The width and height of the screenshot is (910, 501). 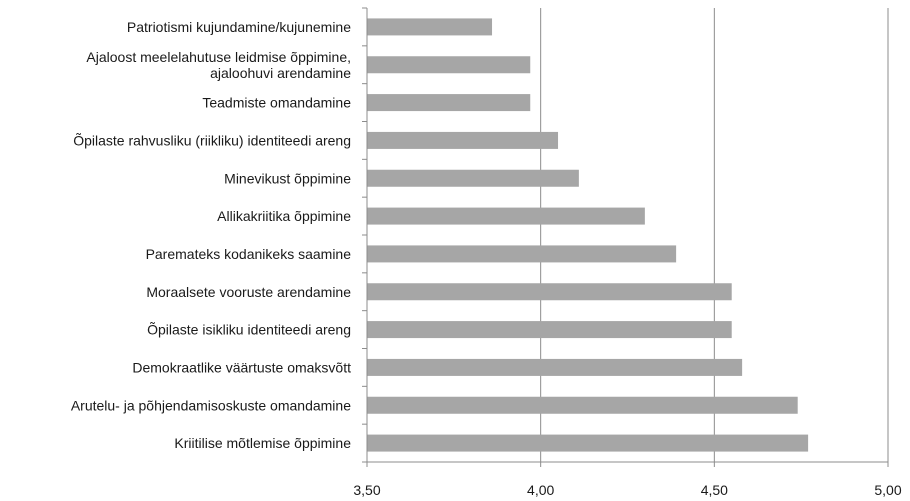 I want to click on category-label: Allikakriitika õppimine, so click(x=284, y=216).